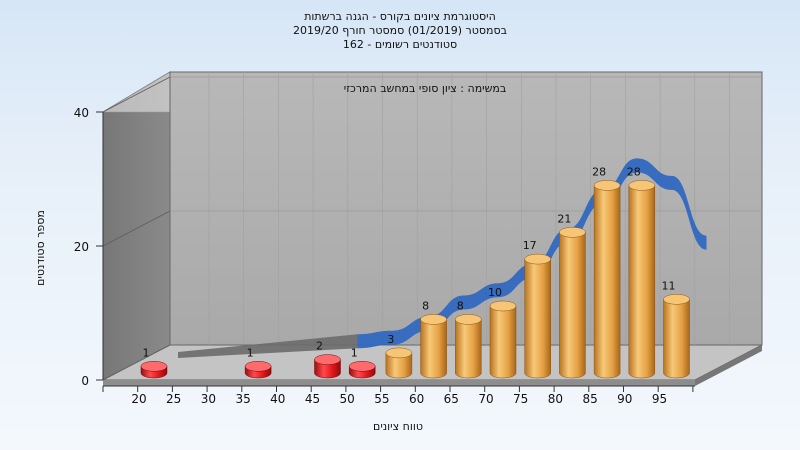 This screenshot has width=800, height=450. I want to click on plot-side-wall, so click(136, 226).